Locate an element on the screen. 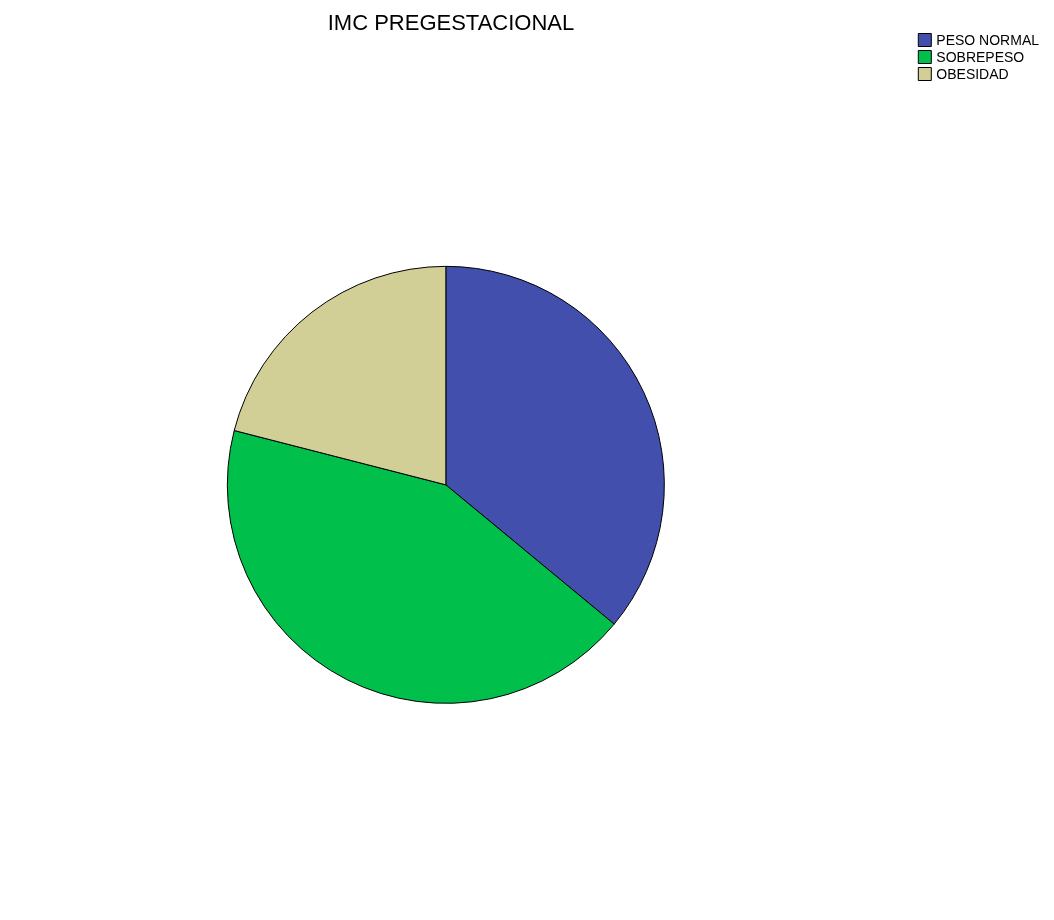 The width and height of the screenshot is (1054, 920). legend-label: OBESIDAD is located at coordinates (972, 74).